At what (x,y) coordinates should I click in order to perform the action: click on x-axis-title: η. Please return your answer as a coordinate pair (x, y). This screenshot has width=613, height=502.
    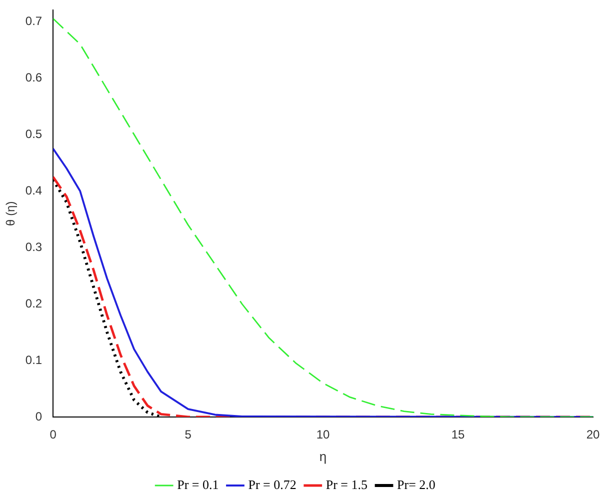
    Looking at the image, I should click on (323, 456).